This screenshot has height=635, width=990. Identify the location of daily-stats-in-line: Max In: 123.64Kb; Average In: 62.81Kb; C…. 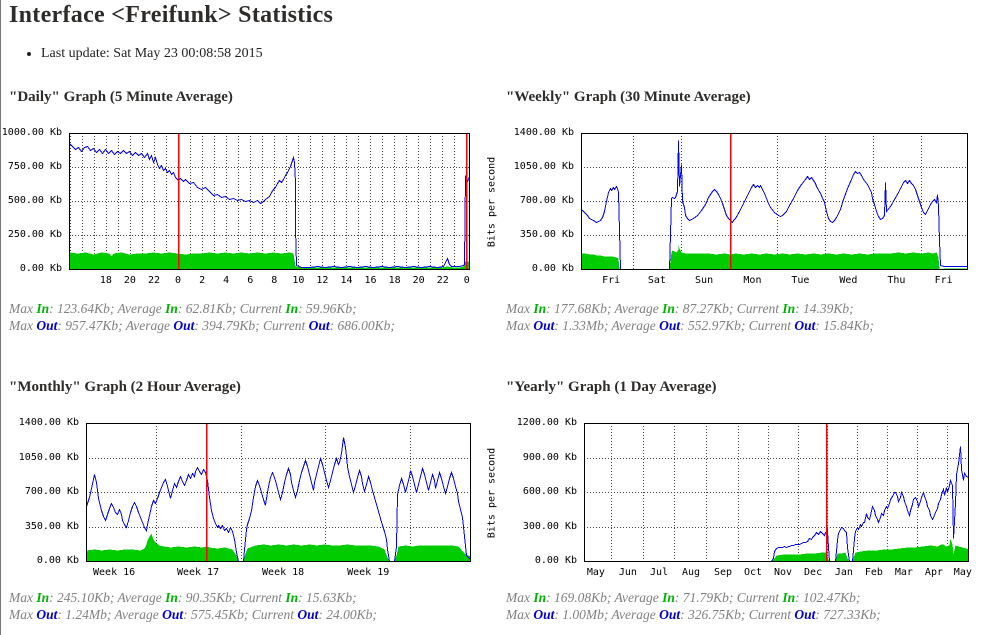
(183, 308).